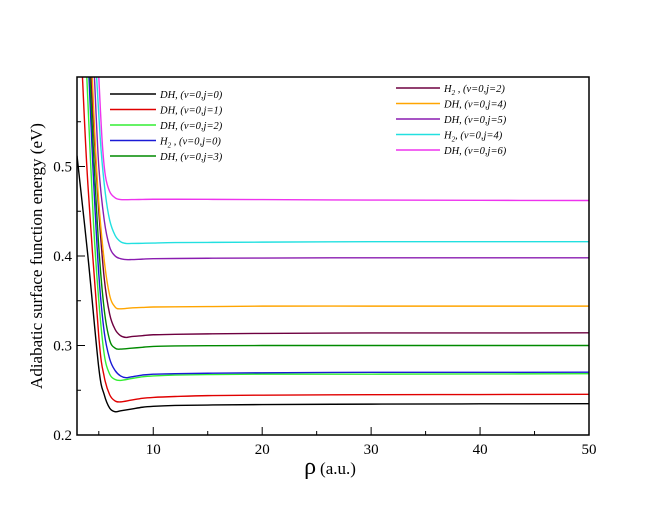 The width and height of the screenshot is (664, 513). What do you see at coordinates (153, 450) in the screenshot?
I see `x-tick-label: 10` at bounding box center [153, 450].